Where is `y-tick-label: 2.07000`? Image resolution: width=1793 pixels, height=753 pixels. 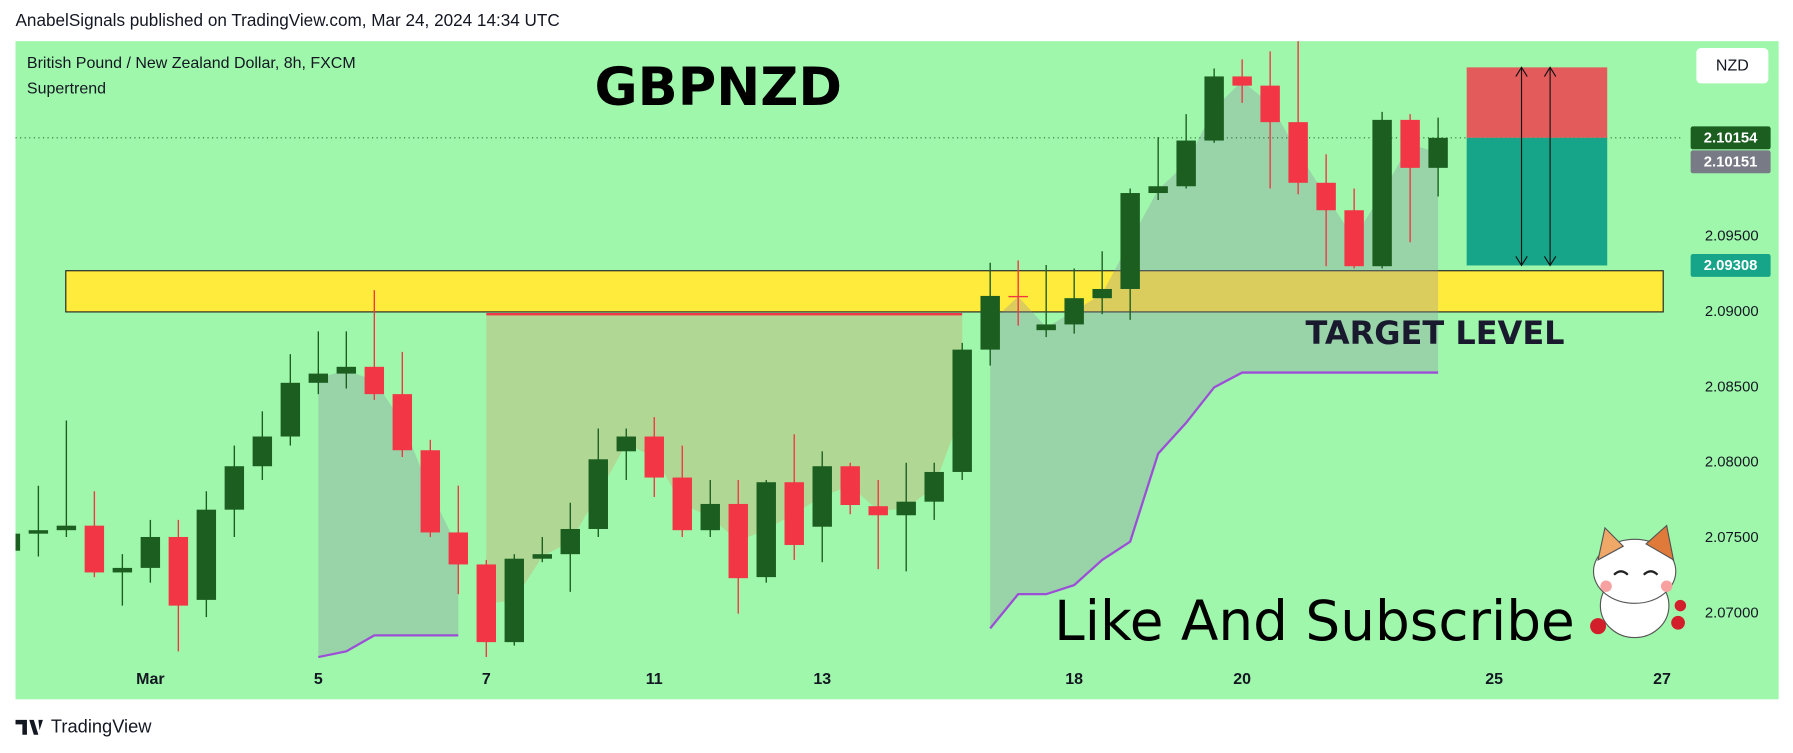
y-tick-label: 2.07000 is located at coordinates (1732, 614).